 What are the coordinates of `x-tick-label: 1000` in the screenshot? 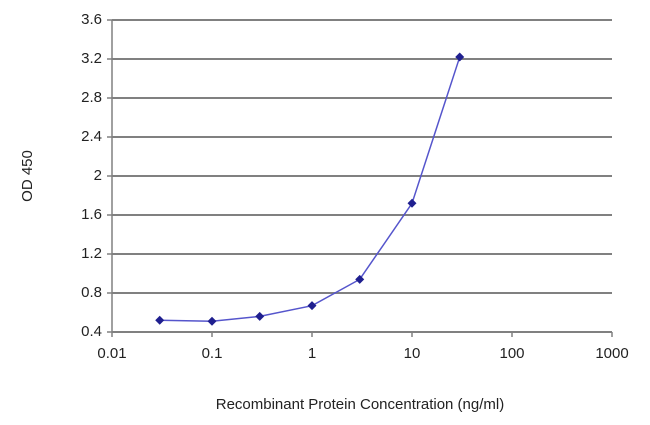 It's located at (611, 353).